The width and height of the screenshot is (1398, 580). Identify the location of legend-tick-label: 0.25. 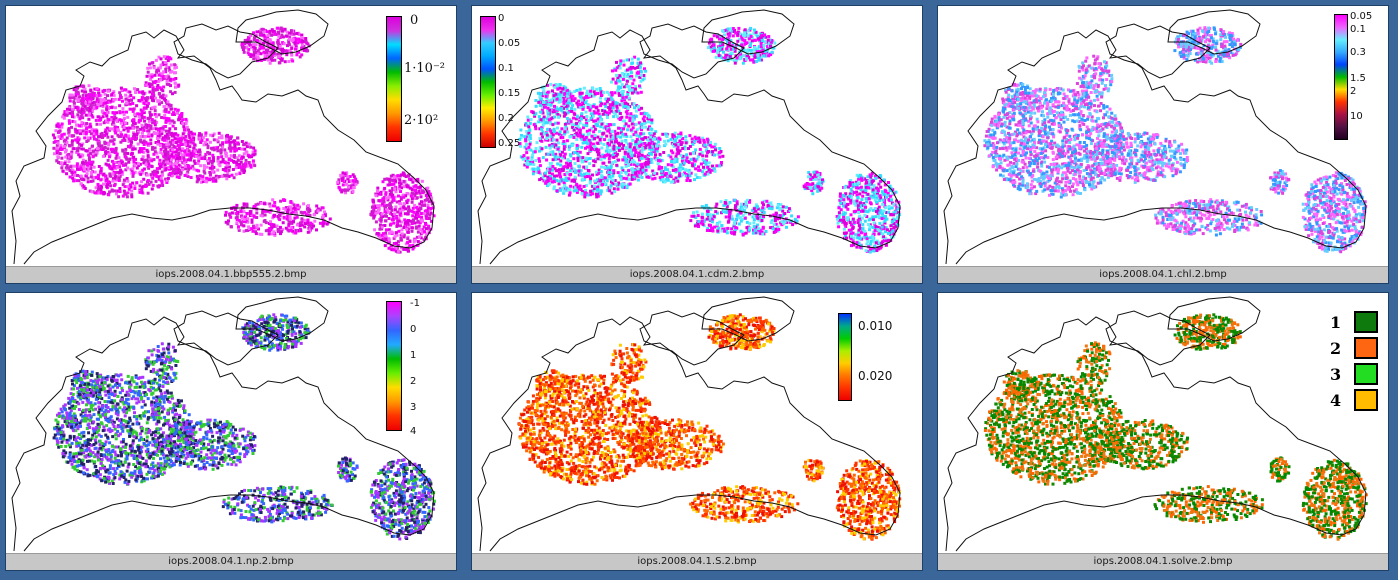
(509, 143).